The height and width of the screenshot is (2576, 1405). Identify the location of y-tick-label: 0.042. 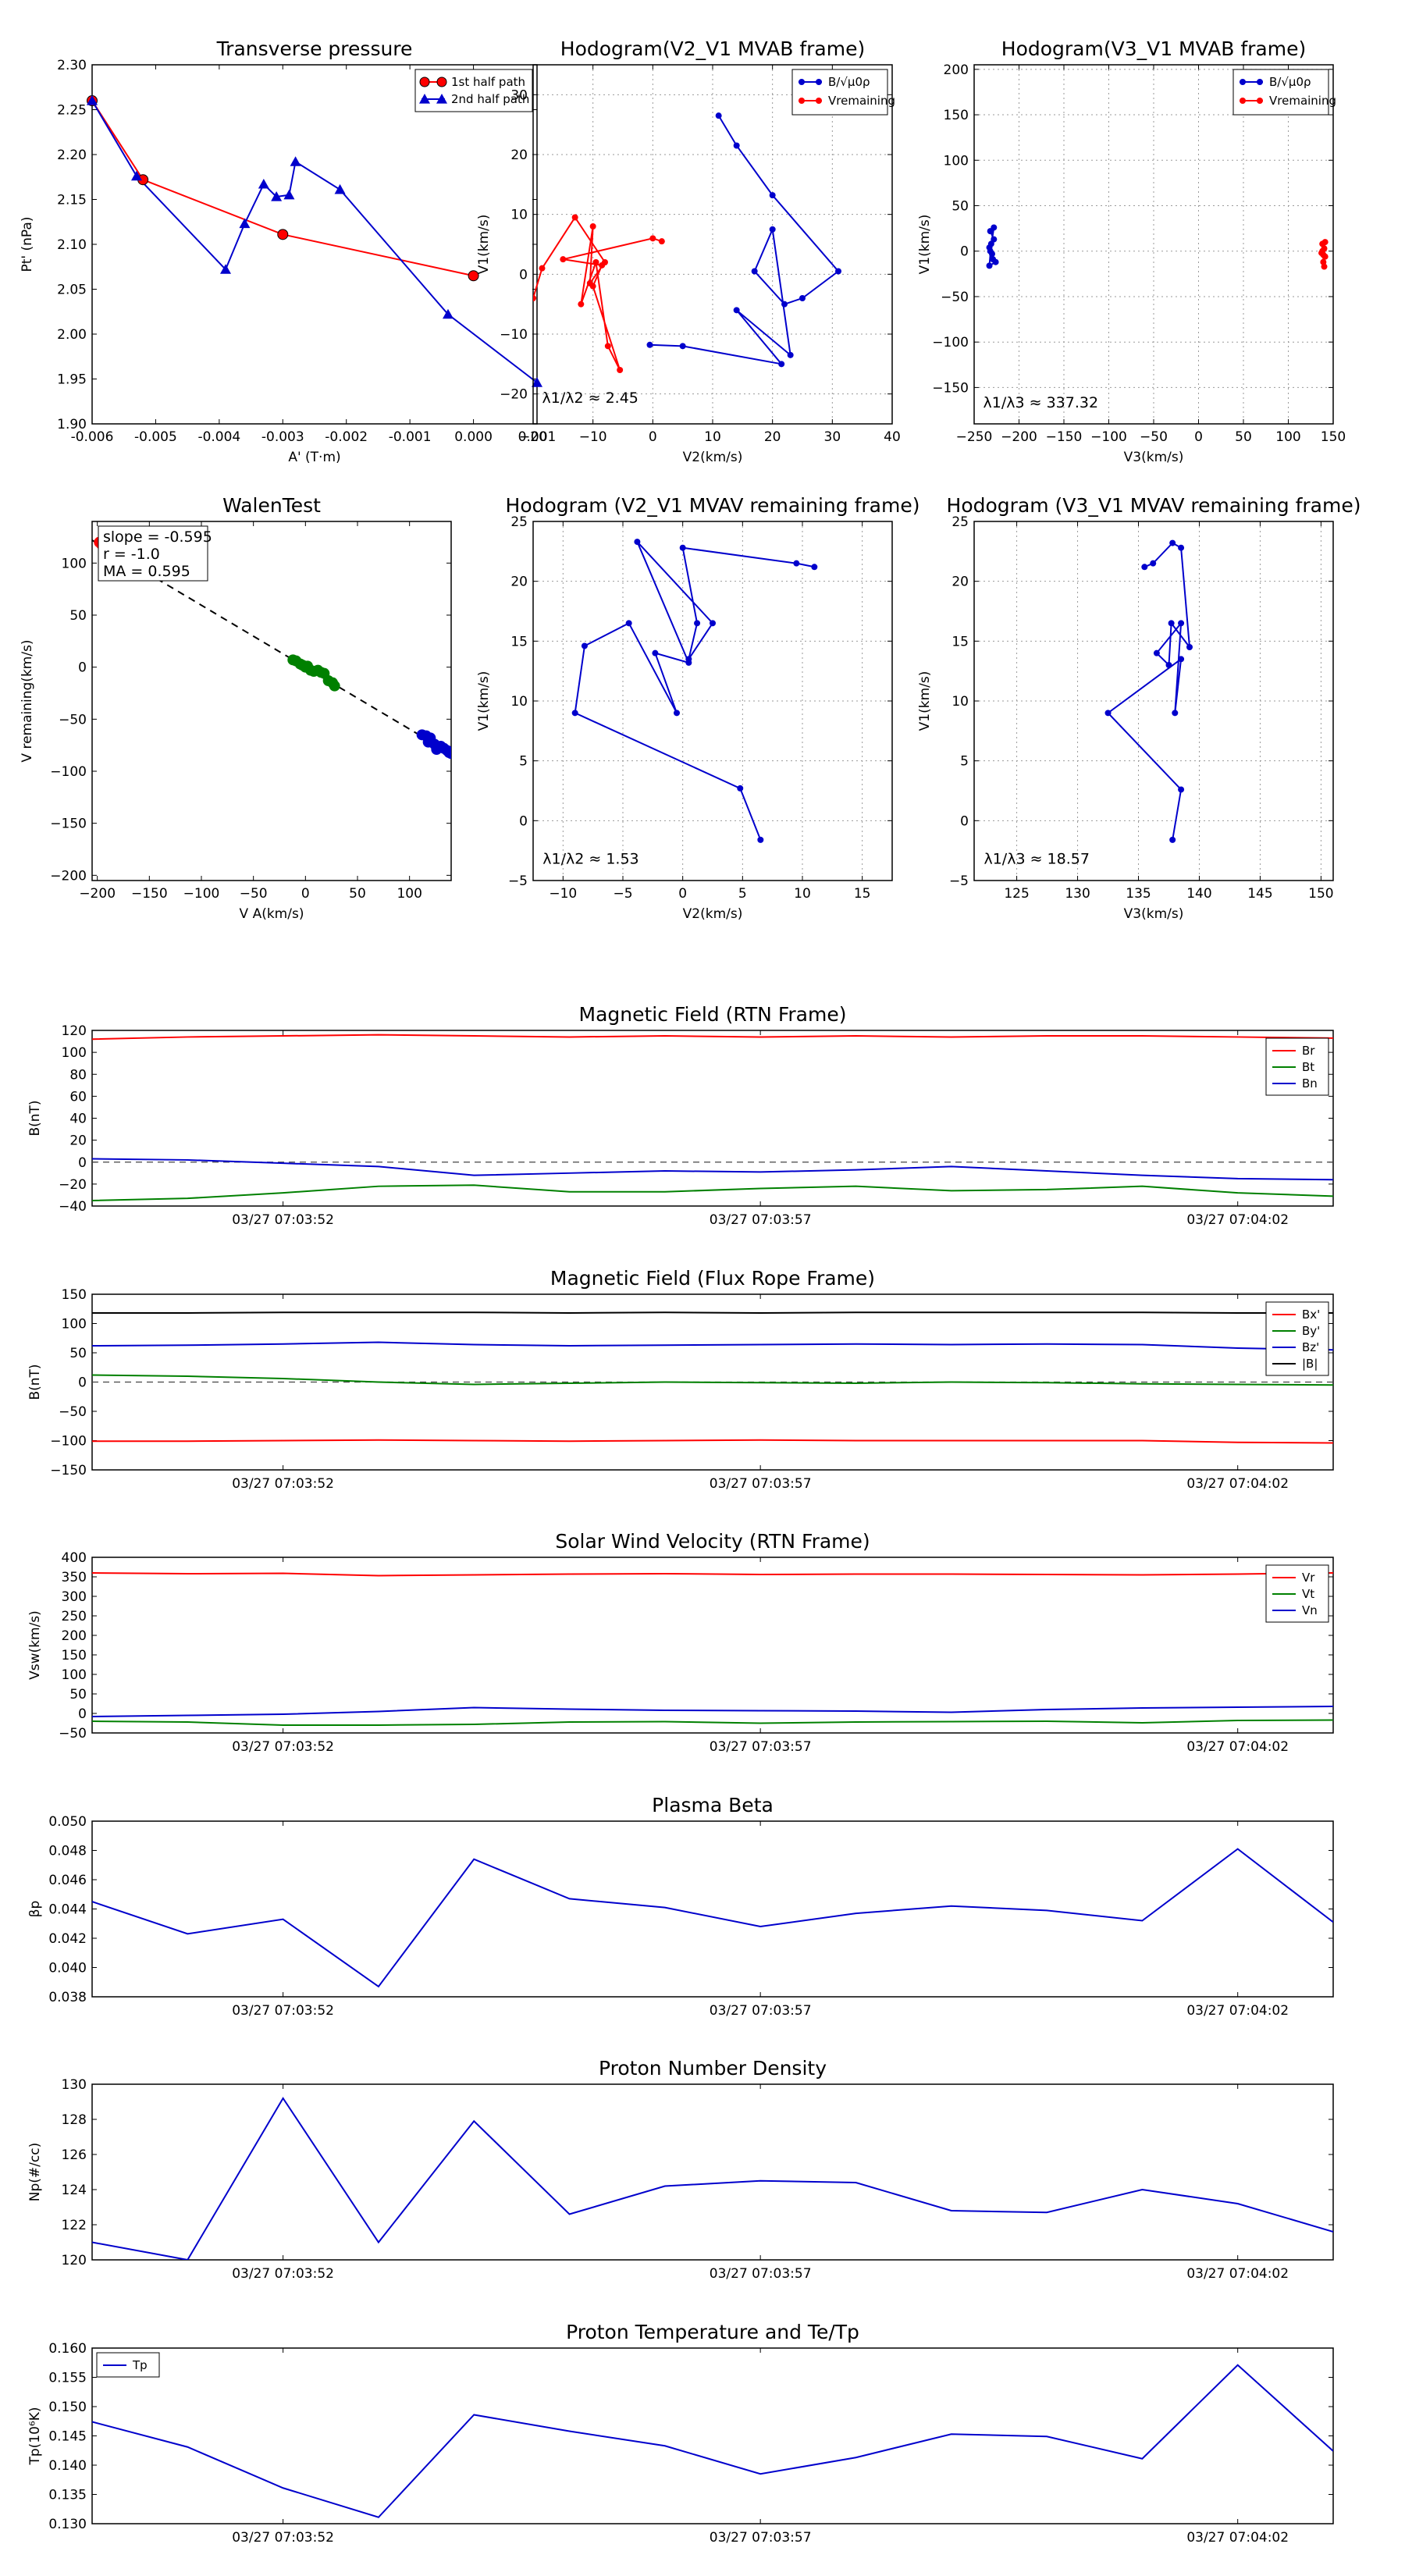
(68, 1939).